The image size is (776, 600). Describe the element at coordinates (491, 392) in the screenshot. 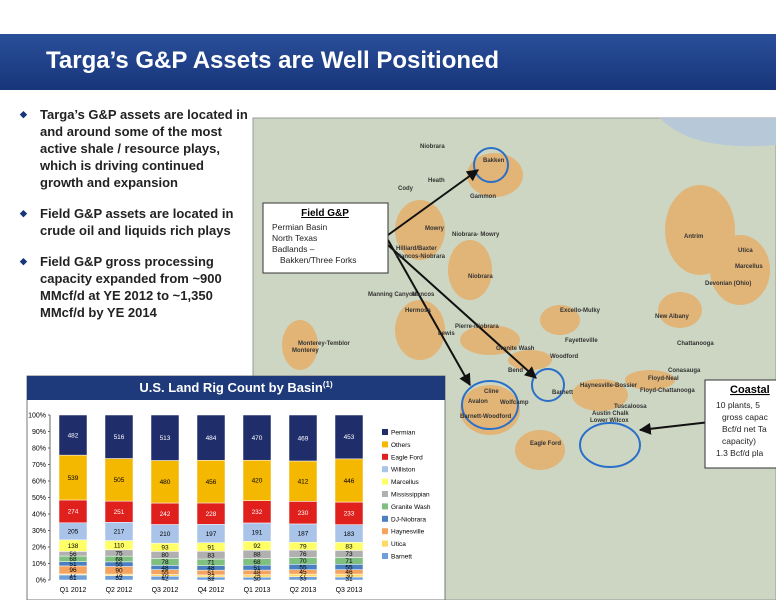

I see `map-label: Cline` at that location.